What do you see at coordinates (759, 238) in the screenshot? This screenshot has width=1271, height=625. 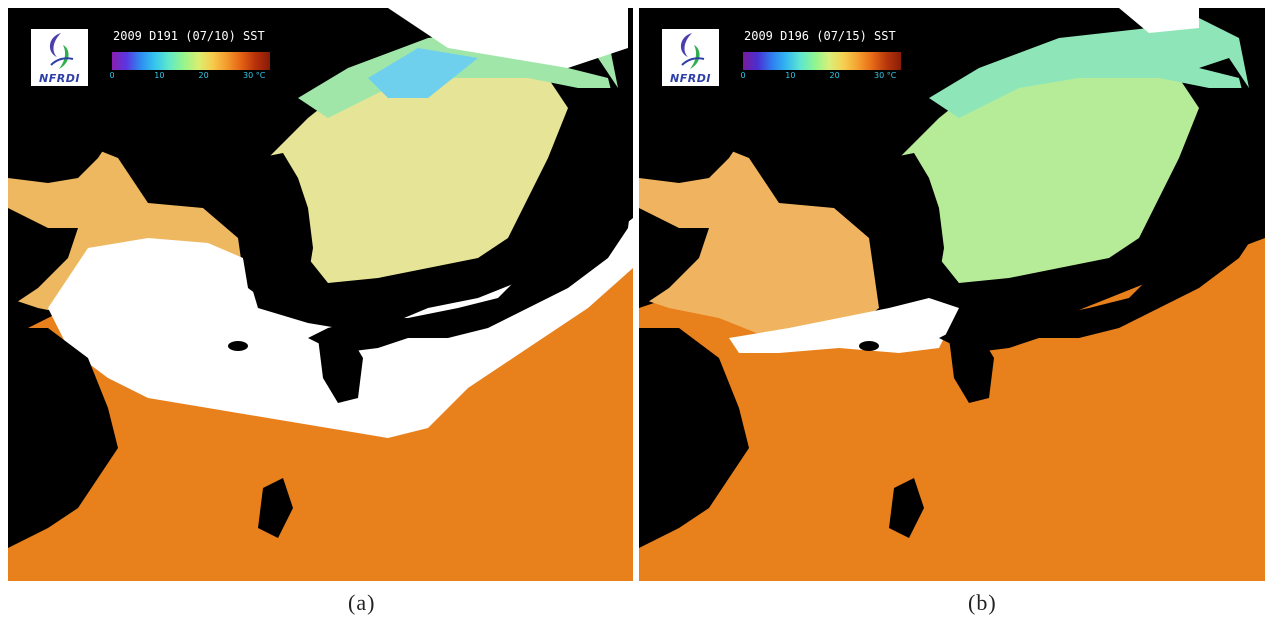 I see `yellow-sea-region` at bounding box center [759, 238].